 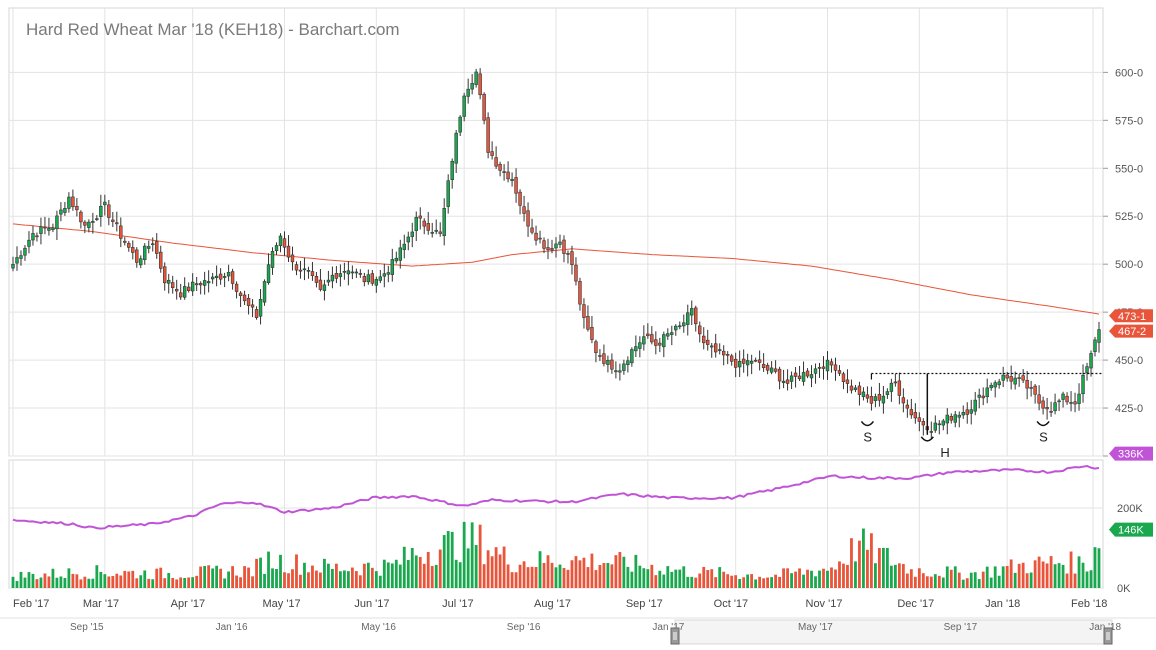 What do you see at coordinates (1131, 316) in the screenshot?
I see `value-tag: 473-1` at bounding box center [1131, 316].